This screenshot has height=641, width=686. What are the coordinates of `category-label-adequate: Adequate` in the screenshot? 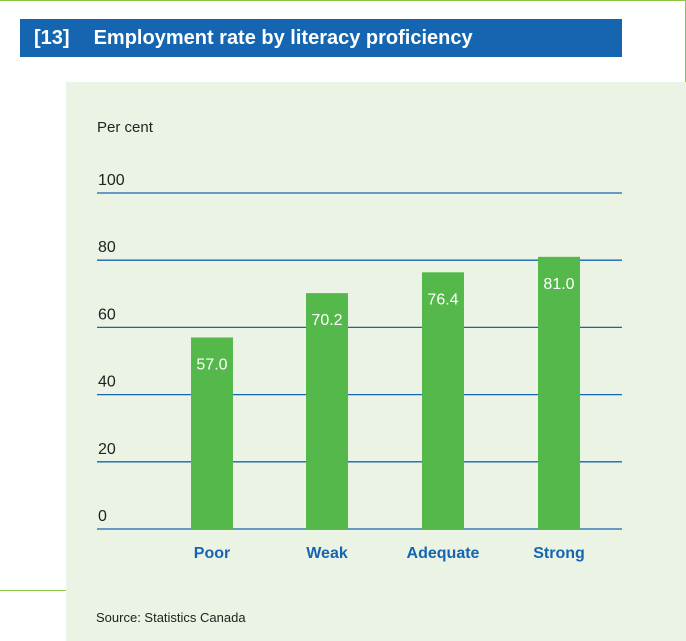 It's located at (443, 553).